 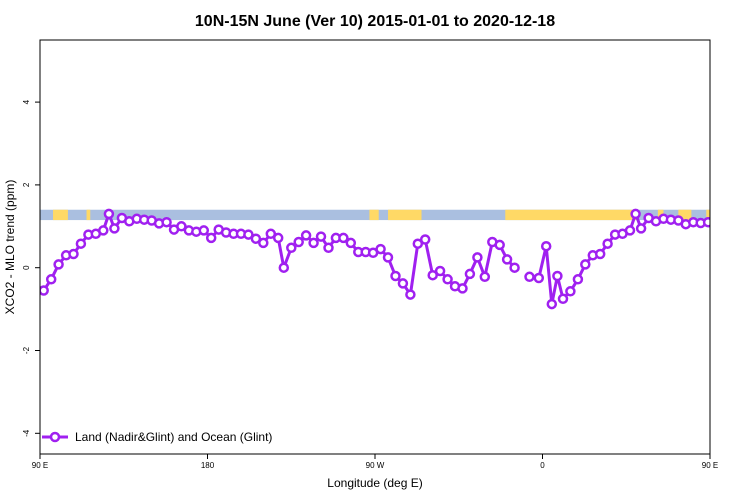 What do you see at coordinates (375, 465) in the screenshot?
I see `x-tick-label-2: 90 W` at bounding box center [375, 465].